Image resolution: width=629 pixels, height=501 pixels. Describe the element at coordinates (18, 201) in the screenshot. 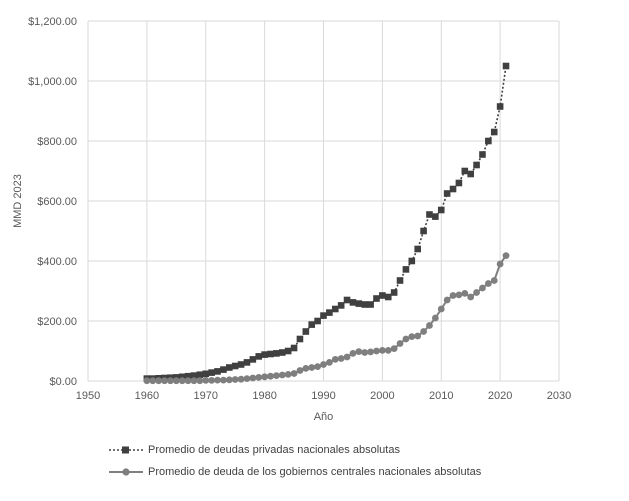

I see `y-axis-label: MMD 2023` at that location.